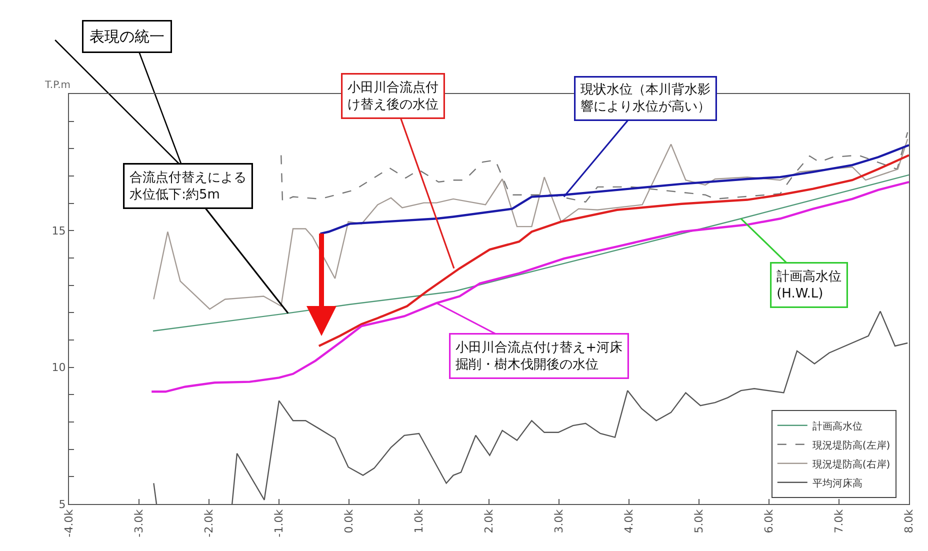  I want to click on x-tick-label: -4.0k, so click(69, 523).